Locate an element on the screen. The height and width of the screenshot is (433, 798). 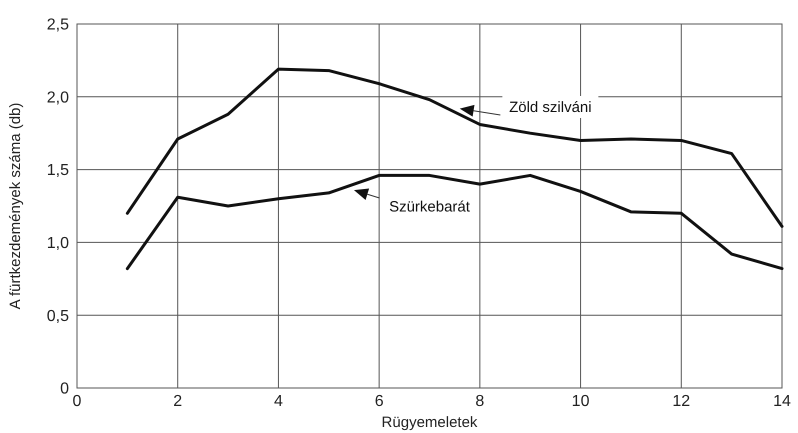
y-tick-label: 0 is located at coordinates (65, 389).